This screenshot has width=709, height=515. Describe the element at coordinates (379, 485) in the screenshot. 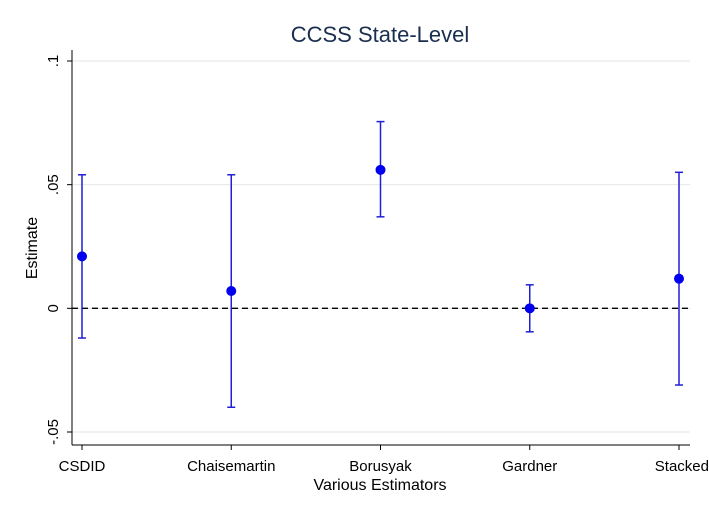

I see `x-axis-label: Various Estimators` at that location.